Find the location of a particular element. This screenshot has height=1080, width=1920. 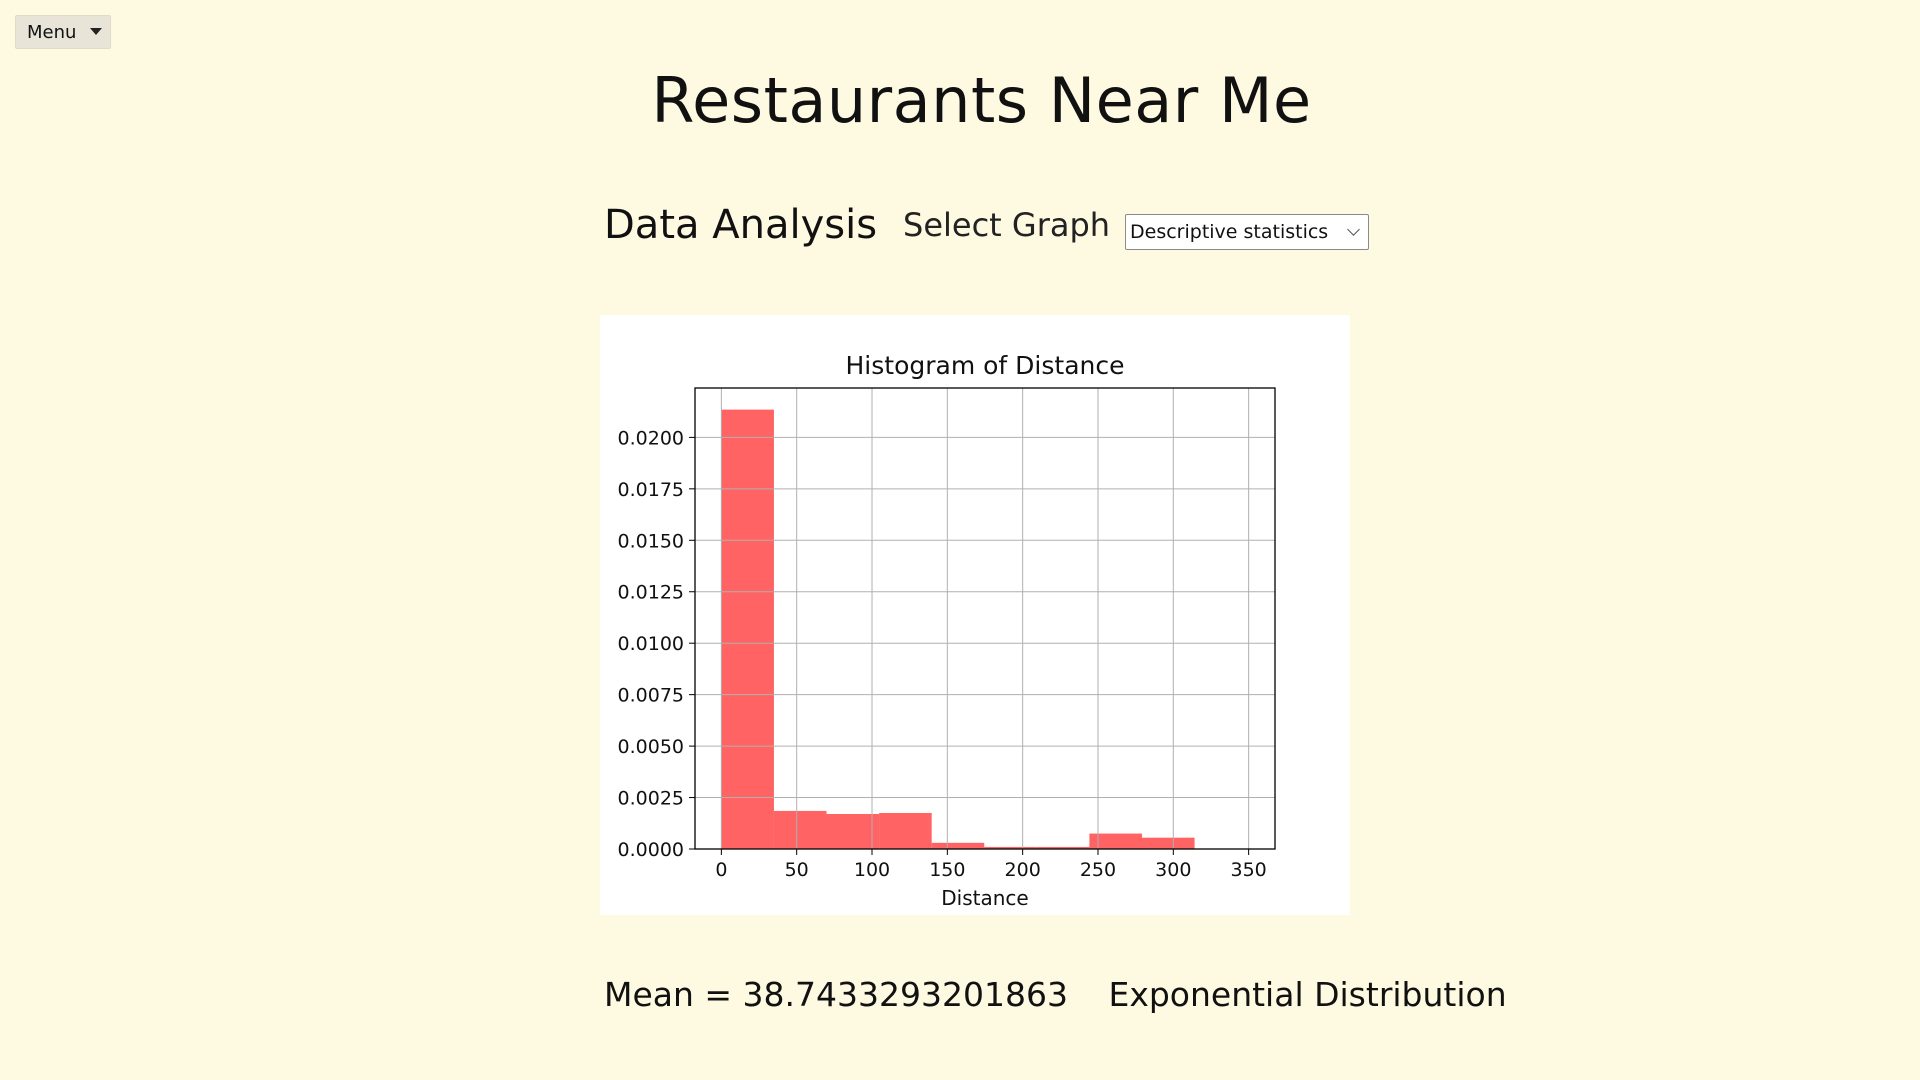

x-tick-label: 200 is located at coordinates (1023, 870).